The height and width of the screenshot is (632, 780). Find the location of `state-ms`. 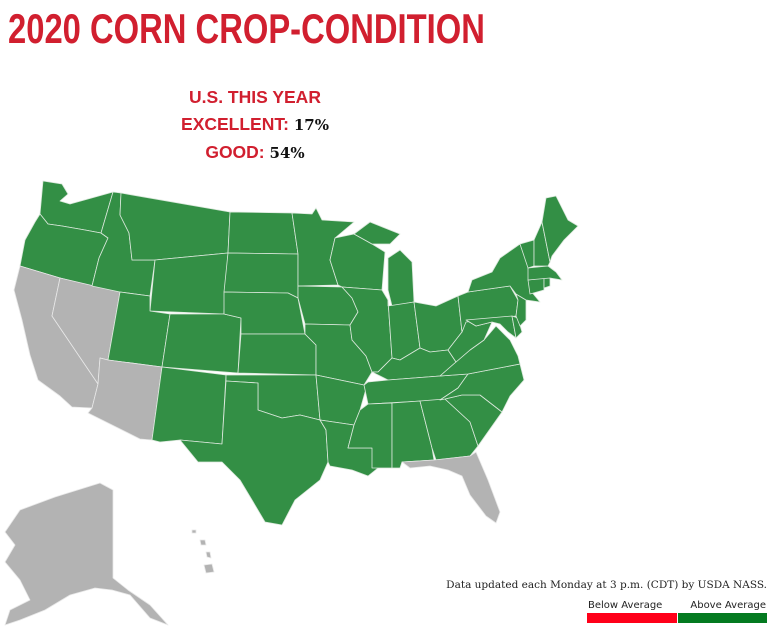

state-ms is located at coordinates (370, 435).